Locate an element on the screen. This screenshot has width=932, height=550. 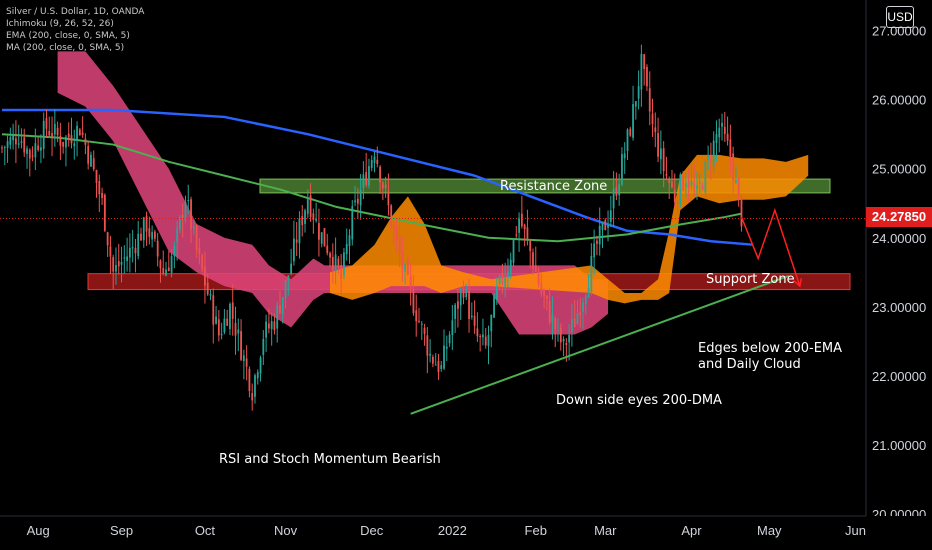
legend-ema: EMA (200, close, 0, SMA, 5) is located at coordinates (68, 36).